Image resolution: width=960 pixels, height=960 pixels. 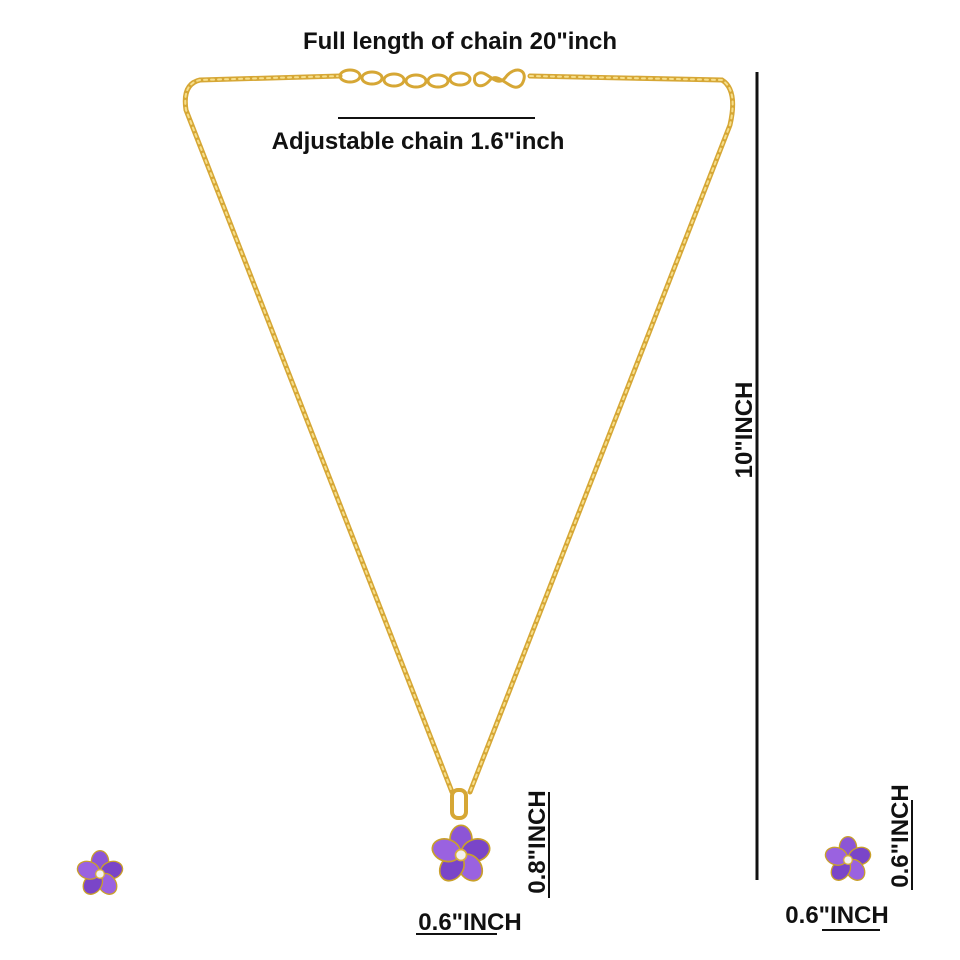 I want to click on length-label: 10"INCH, so click(x=744, y=430).